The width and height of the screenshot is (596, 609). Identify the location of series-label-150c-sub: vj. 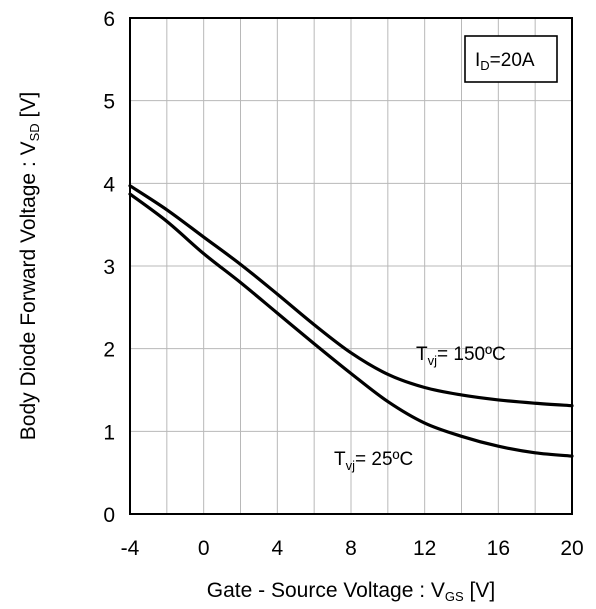
(433, 360).